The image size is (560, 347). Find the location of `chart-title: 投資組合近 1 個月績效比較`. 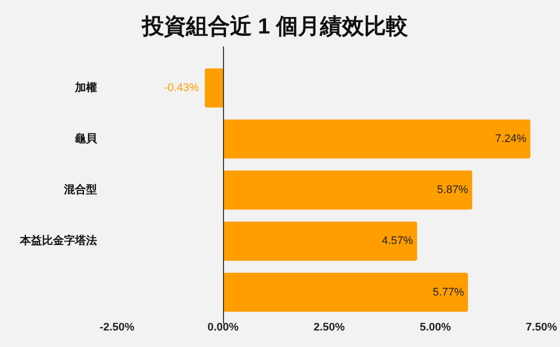

chart-title: 投資組合近 1 個月績效比較 is located at coordinates (275, 25).